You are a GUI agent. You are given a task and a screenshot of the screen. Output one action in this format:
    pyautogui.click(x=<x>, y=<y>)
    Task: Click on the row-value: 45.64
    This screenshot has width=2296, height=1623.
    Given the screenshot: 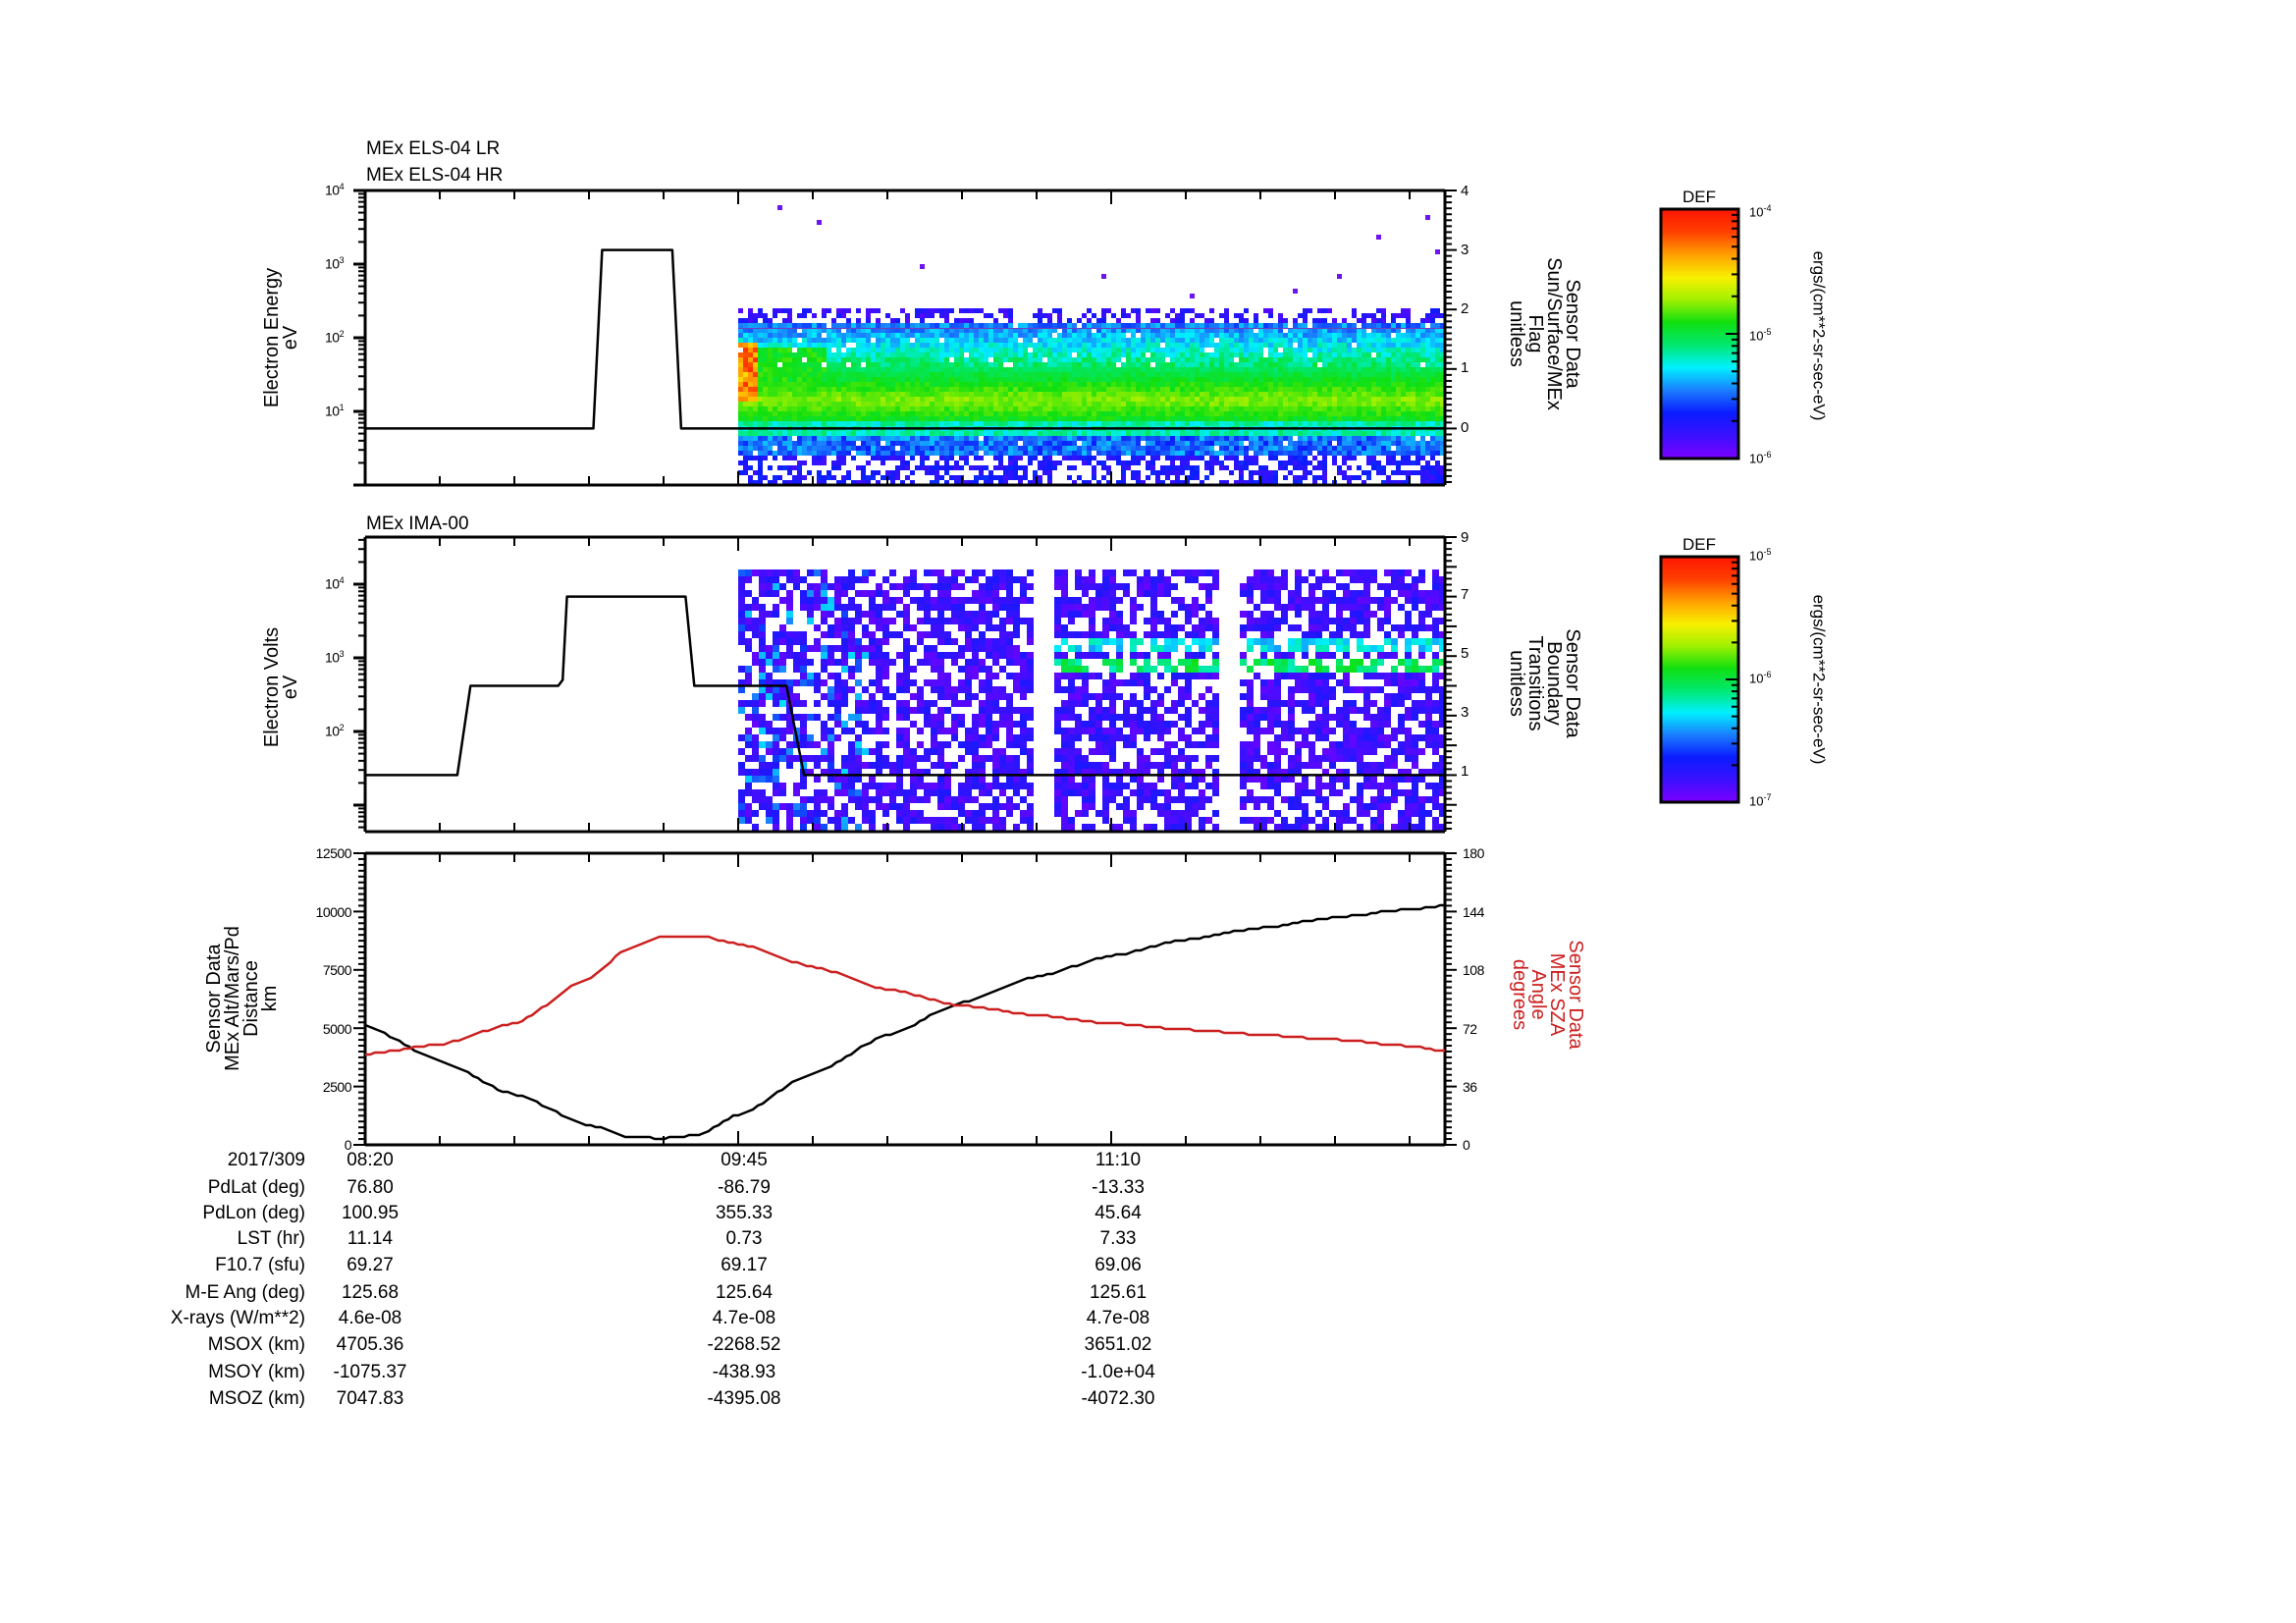 What is the action you would take?
    pyautogui.click(x=1118, y=1213)
    